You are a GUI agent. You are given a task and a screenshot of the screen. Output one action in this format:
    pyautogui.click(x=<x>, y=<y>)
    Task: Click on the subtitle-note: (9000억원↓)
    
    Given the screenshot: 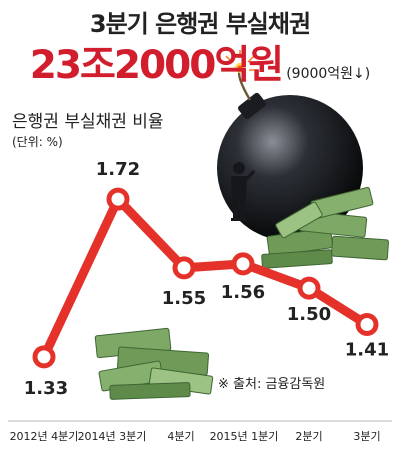 What is the action you would take?
    pyautogui.click(x=328, y=74)
    